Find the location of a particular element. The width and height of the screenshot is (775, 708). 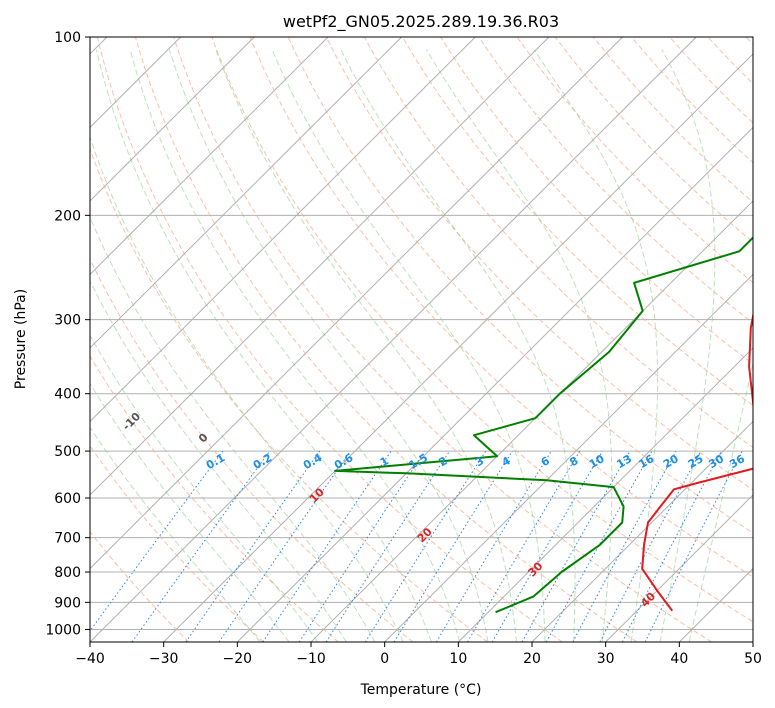

adiabat-label: 0 is located at coordinates (203, 438).